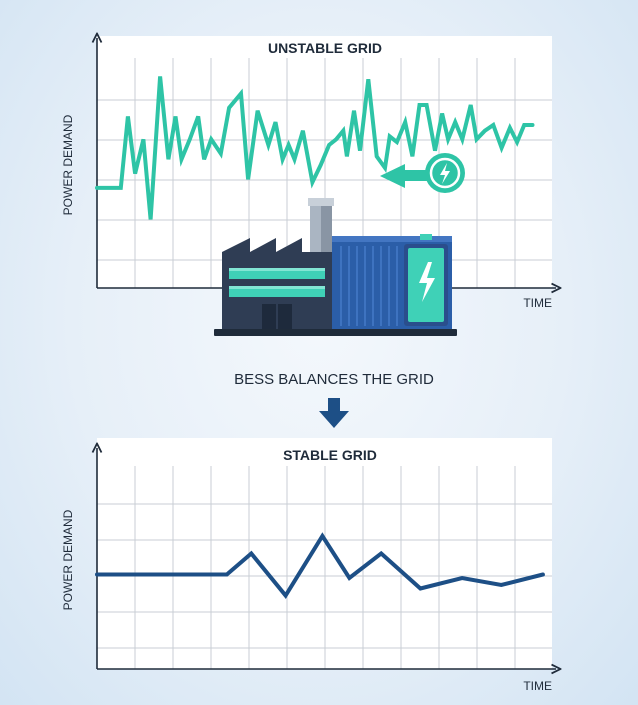  What do you see at coordinates (321, 227) in the screenshot?
I see `factory-chimney` at bounding box center [321, 227].